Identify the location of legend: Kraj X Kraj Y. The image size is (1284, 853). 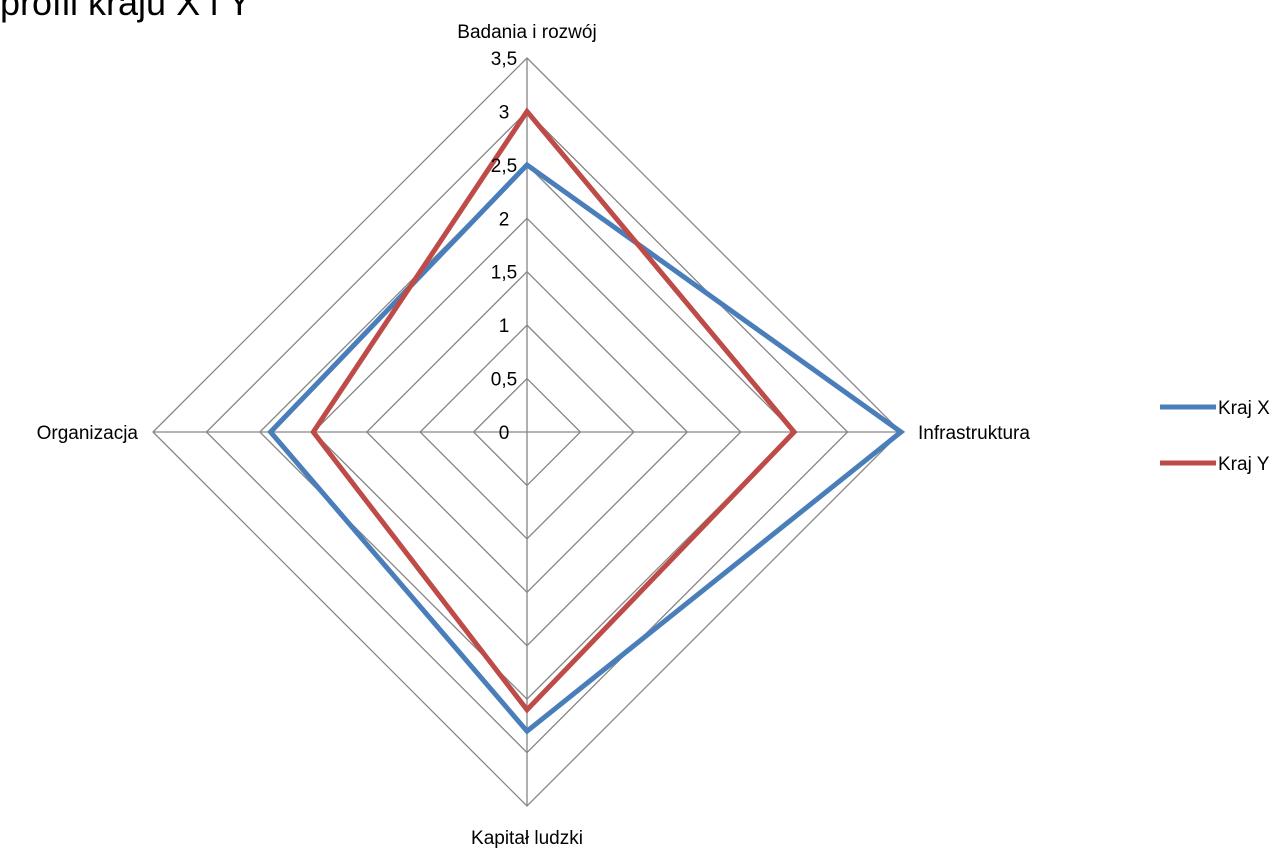
(1215, 436).